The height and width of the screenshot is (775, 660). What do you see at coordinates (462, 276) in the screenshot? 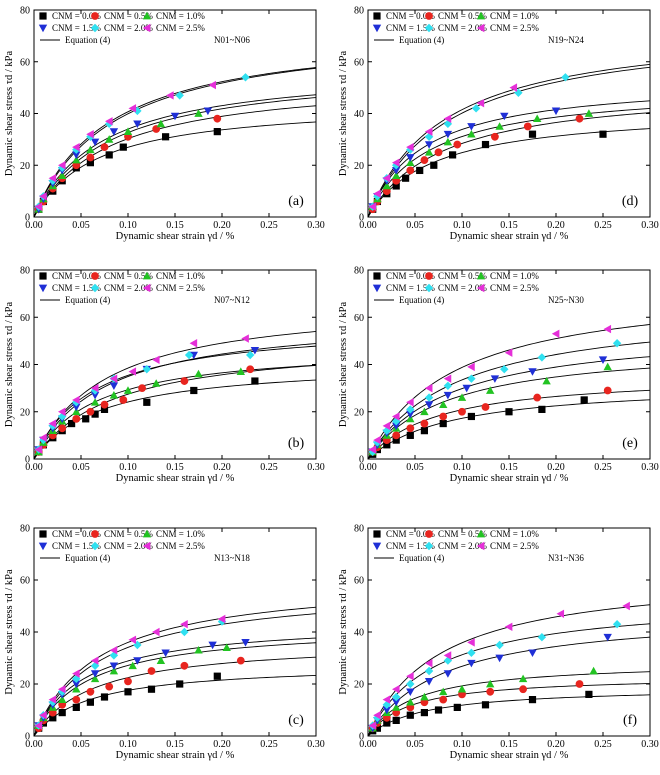
I see `legend-label: CNM = 0.5%` at bounding box center [462, 276].